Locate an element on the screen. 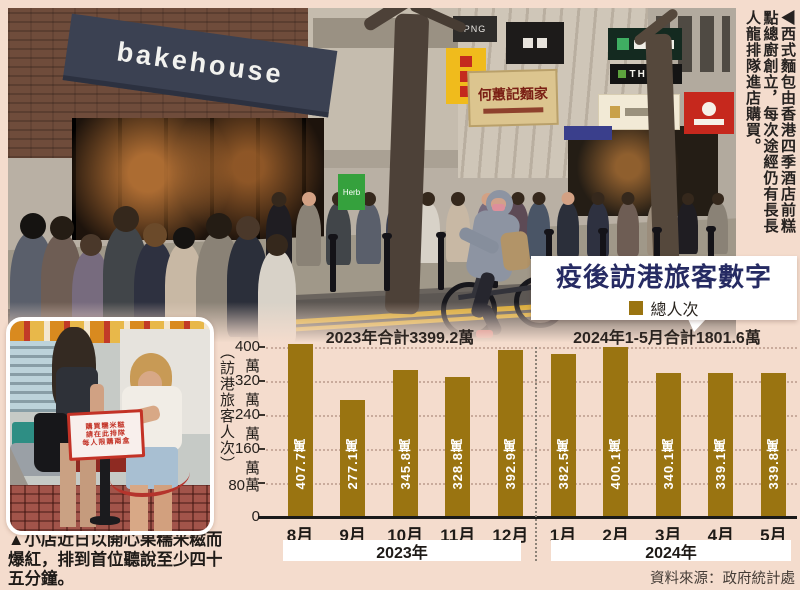 This screenshot has height=590, width=800. cyclist-mask is located at coordinates (498, 207).